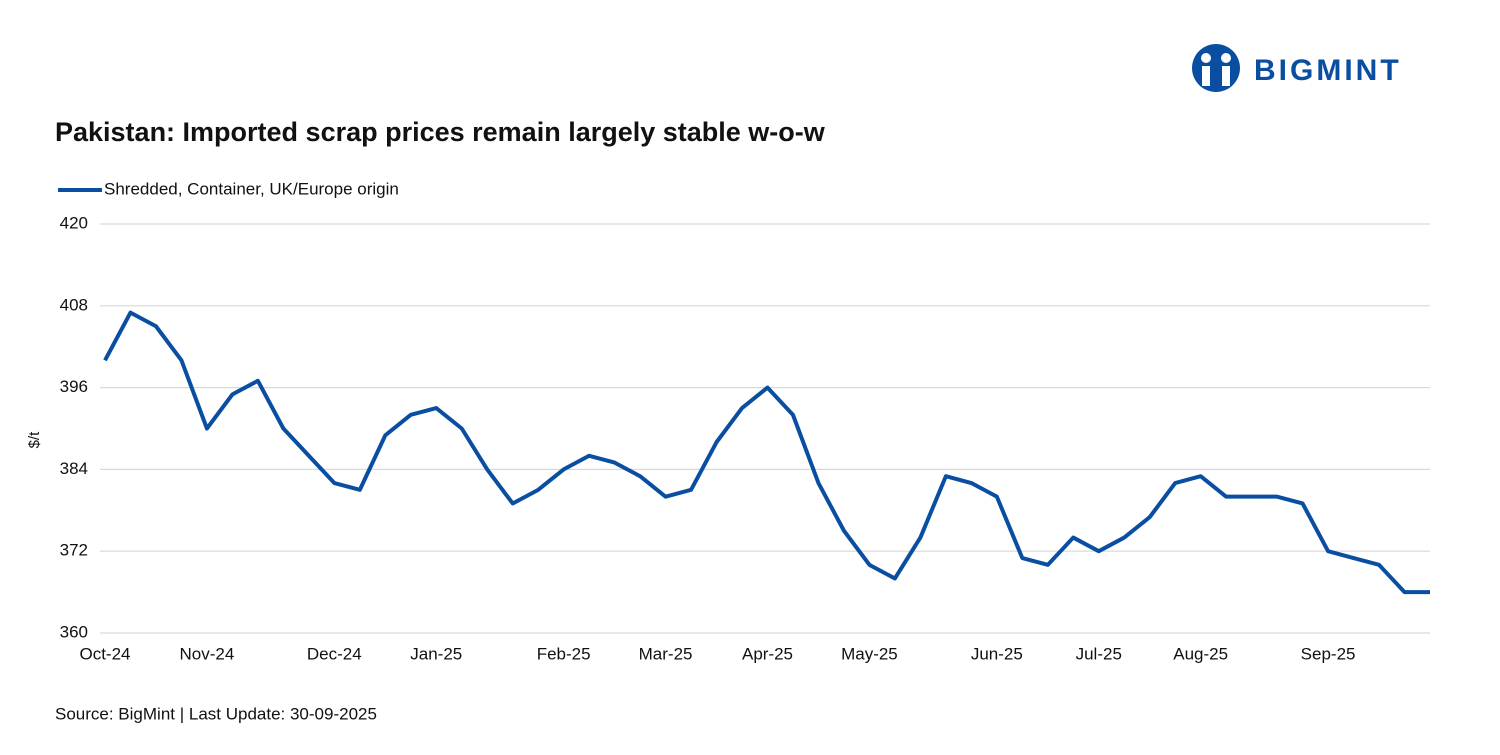  What do you see at coordinates (74, 386) in the screenshot?
I see `y-tick-label: 396` at bounding box center [74, 386].